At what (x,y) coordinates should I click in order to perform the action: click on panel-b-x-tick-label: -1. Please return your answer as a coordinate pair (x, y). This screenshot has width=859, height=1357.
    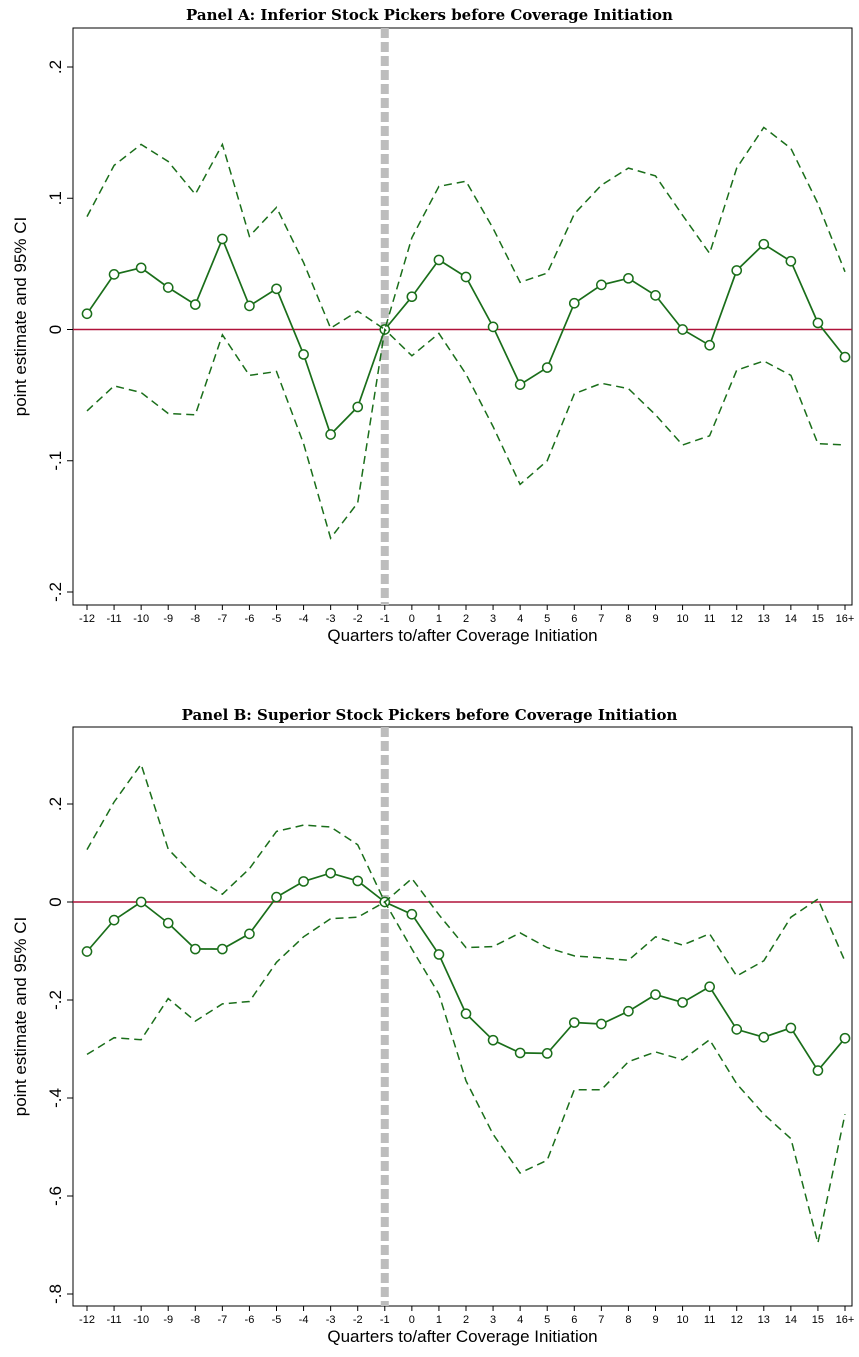
    Looking at the image, I should click on (385, 1320).